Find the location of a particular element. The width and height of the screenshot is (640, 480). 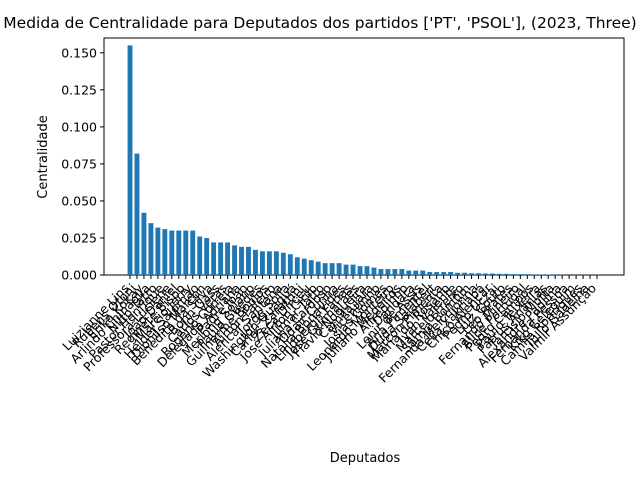

y-tick-label: 0.025 is located at coordinates (79, 237).